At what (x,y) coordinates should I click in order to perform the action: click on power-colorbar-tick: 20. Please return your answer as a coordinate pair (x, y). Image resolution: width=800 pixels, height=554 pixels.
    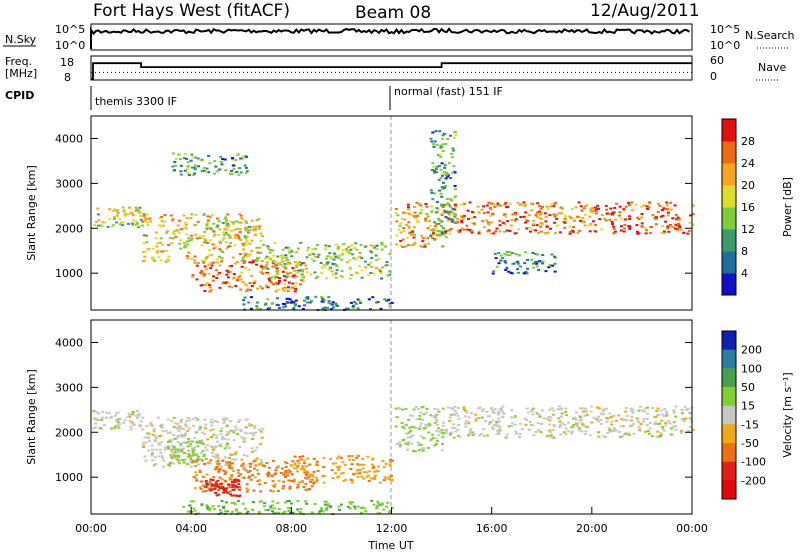
    Looking at the image, I should click on (748, 185).